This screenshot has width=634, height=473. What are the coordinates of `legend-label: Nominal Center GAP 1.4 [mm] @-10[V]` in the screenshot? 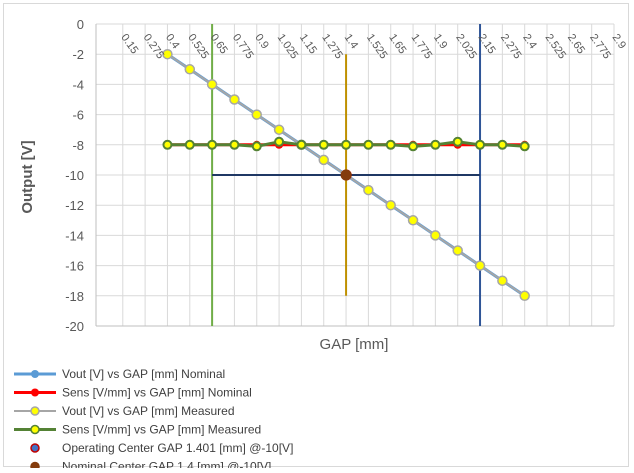 It's located at (166, 464).